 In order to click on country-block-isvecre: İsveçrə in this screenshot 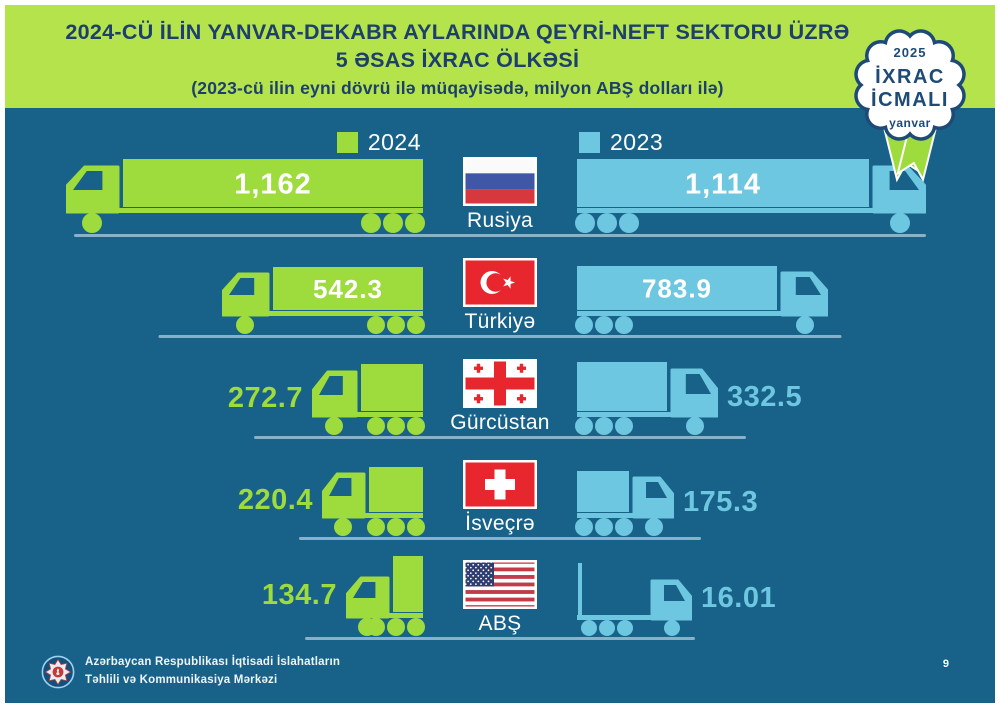, I will do `click(500, 500)`.